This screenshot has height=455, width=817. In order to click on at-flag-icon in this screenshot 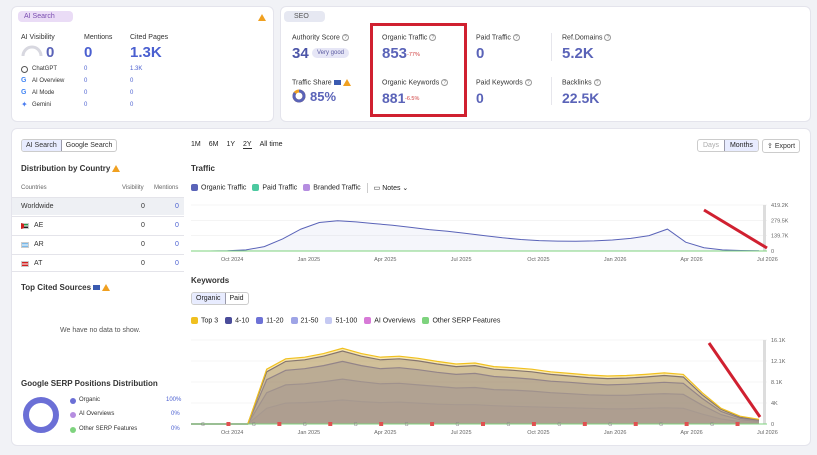, I will do `click(25, 264)`.